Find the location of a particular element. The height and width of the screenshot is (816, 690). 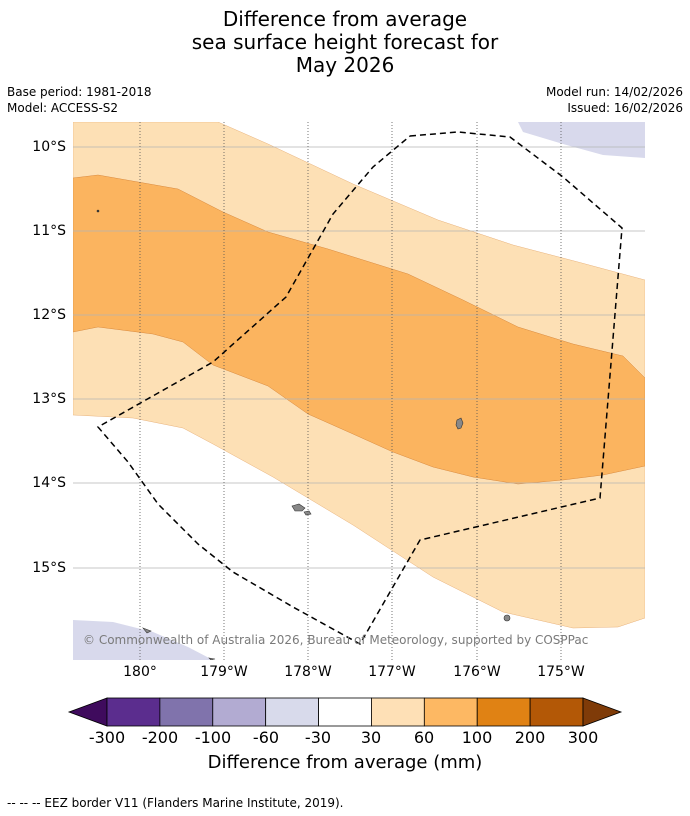

island-central is located at coordinates (298, 507).